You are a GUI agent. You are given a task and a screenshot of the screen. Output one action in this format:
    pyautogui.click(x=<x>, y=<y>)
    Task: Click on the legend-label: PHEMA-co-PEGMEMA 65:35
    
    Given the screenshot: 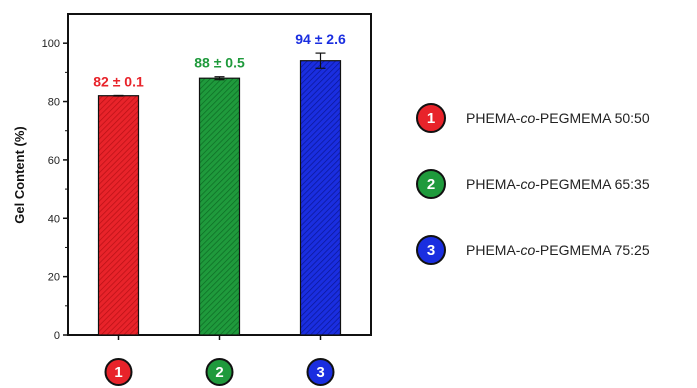 What is the action you would take?
    pyautogui.click(x=558, y=184)
    